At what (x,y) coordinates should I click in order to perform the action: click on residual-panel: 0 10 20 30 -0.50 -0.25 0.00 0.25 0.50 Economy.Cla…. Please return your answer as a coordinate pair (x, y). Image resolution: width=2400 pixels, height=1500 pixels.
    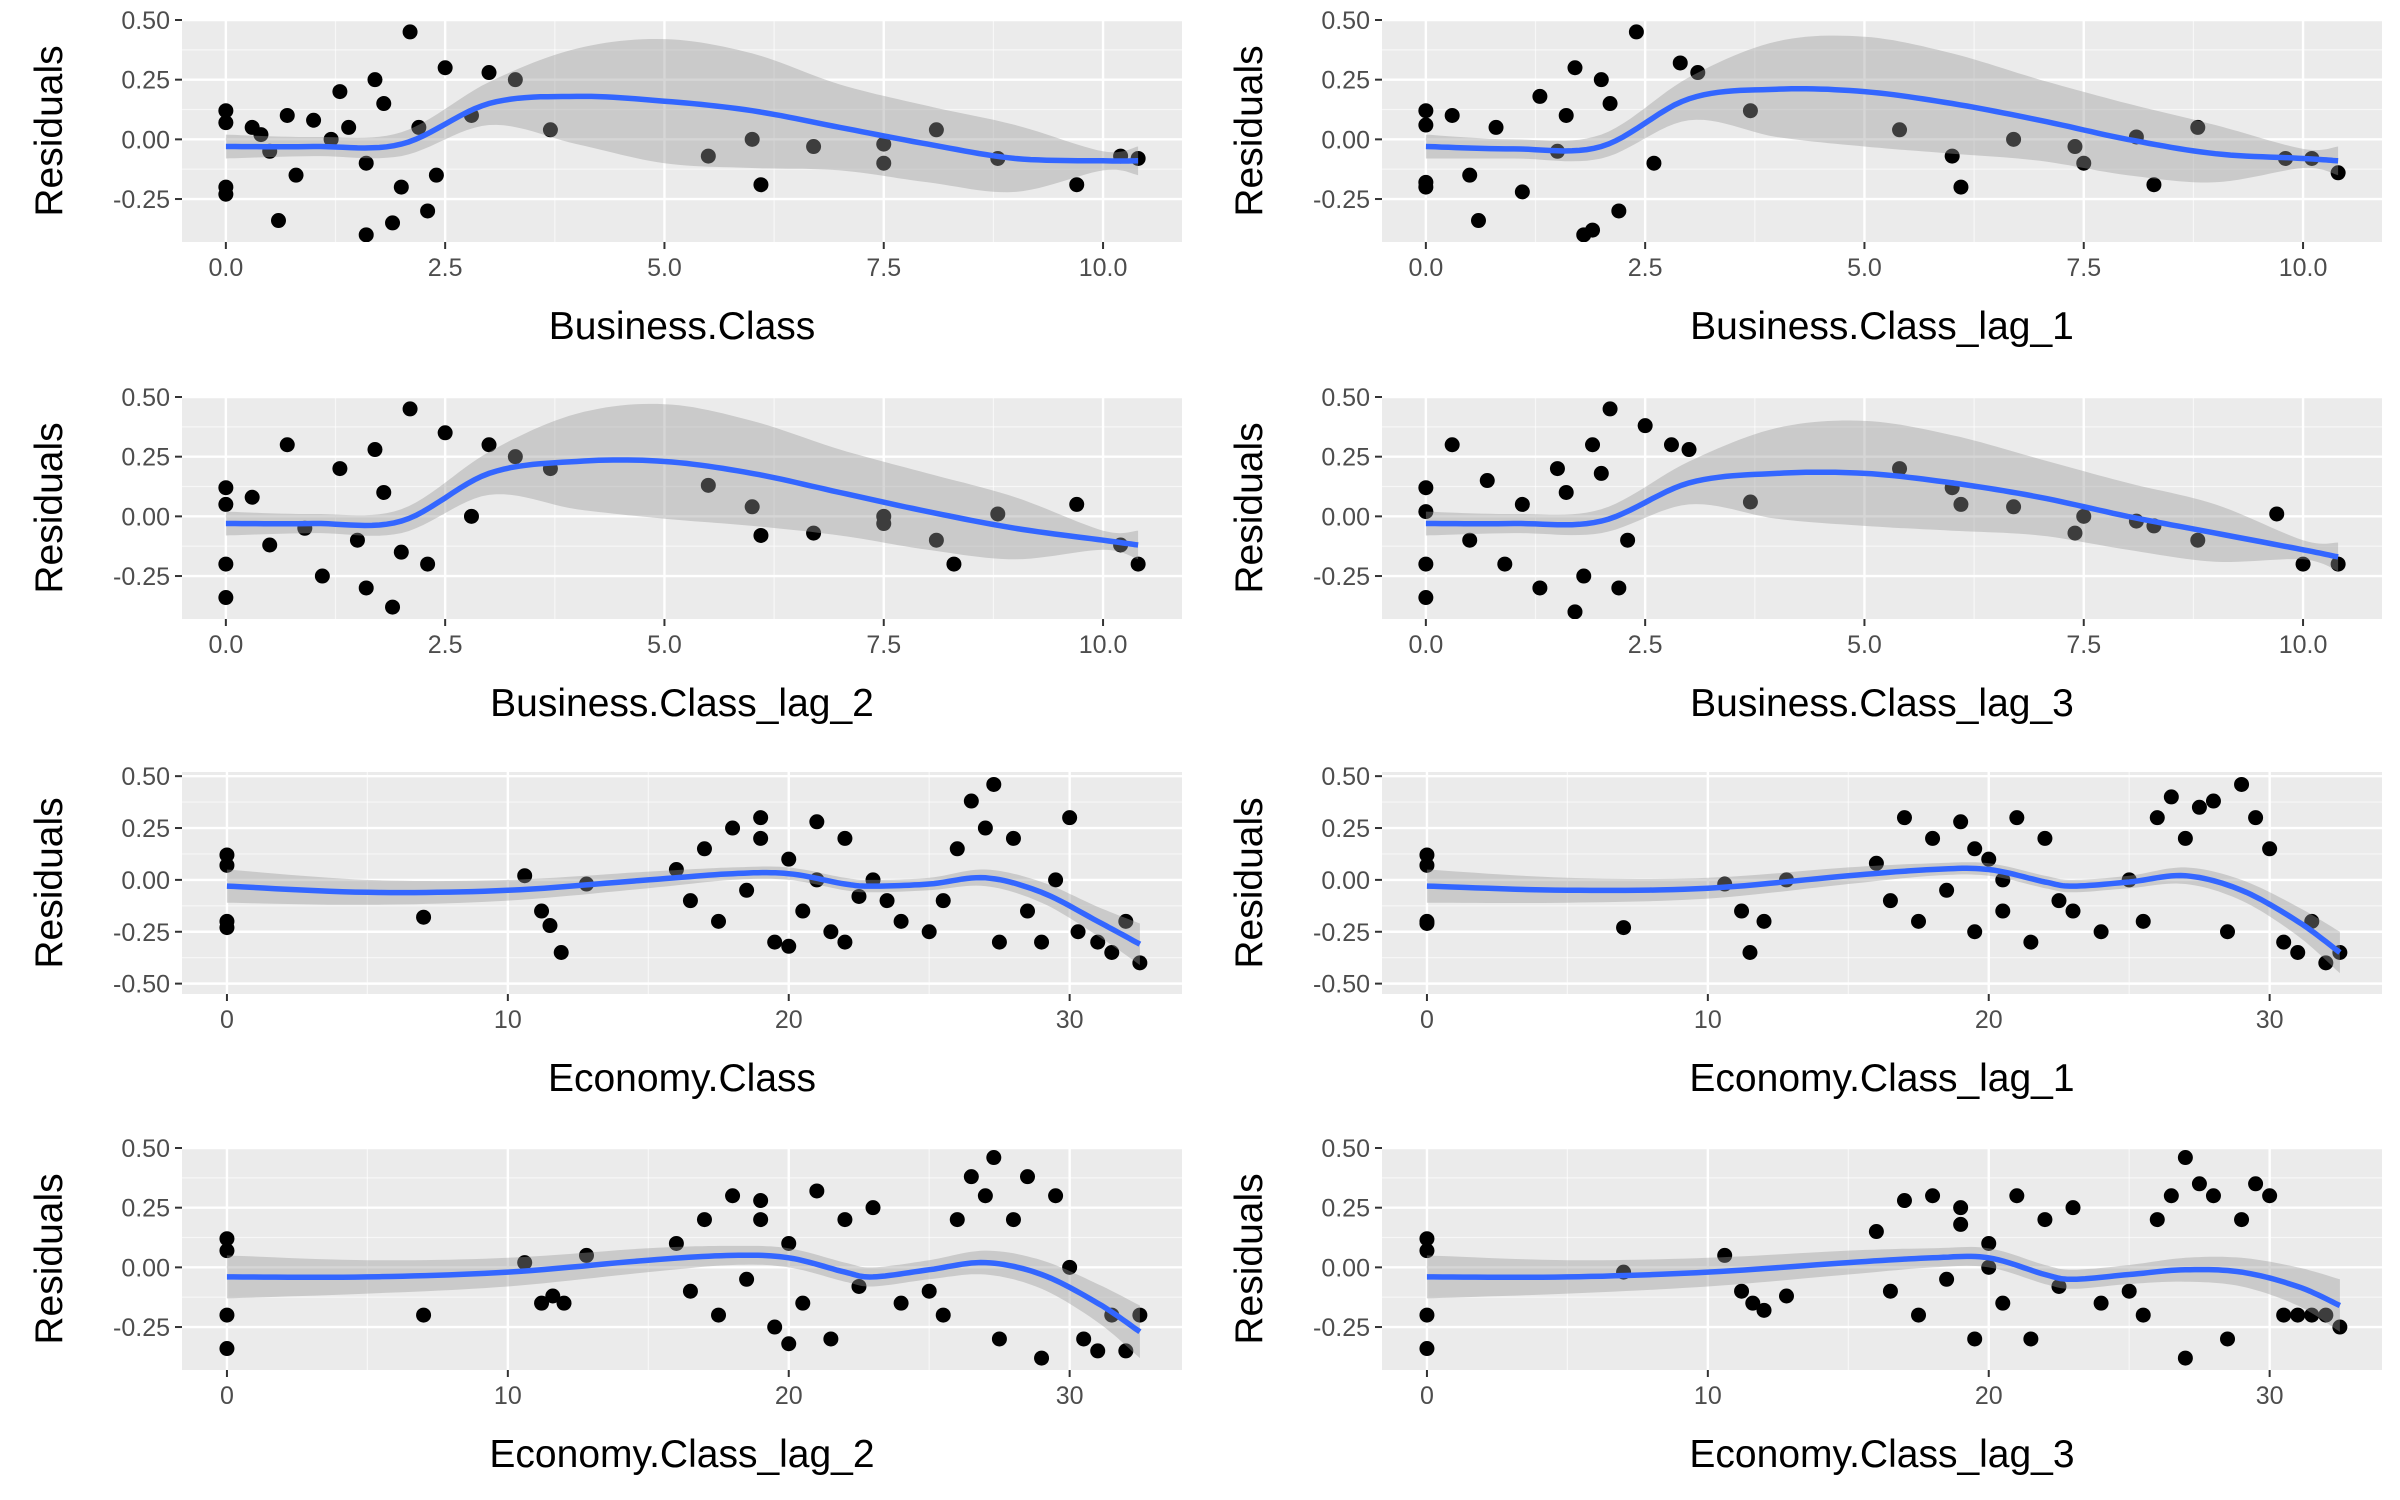
    Looking at the image, I should click on (1805, 931).